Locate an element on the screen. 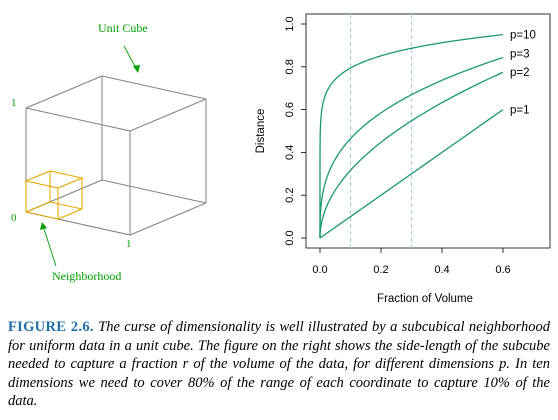 This screenshot has width=558, height=420. y-axis-label: Distance is located at coordinates (261, 131).